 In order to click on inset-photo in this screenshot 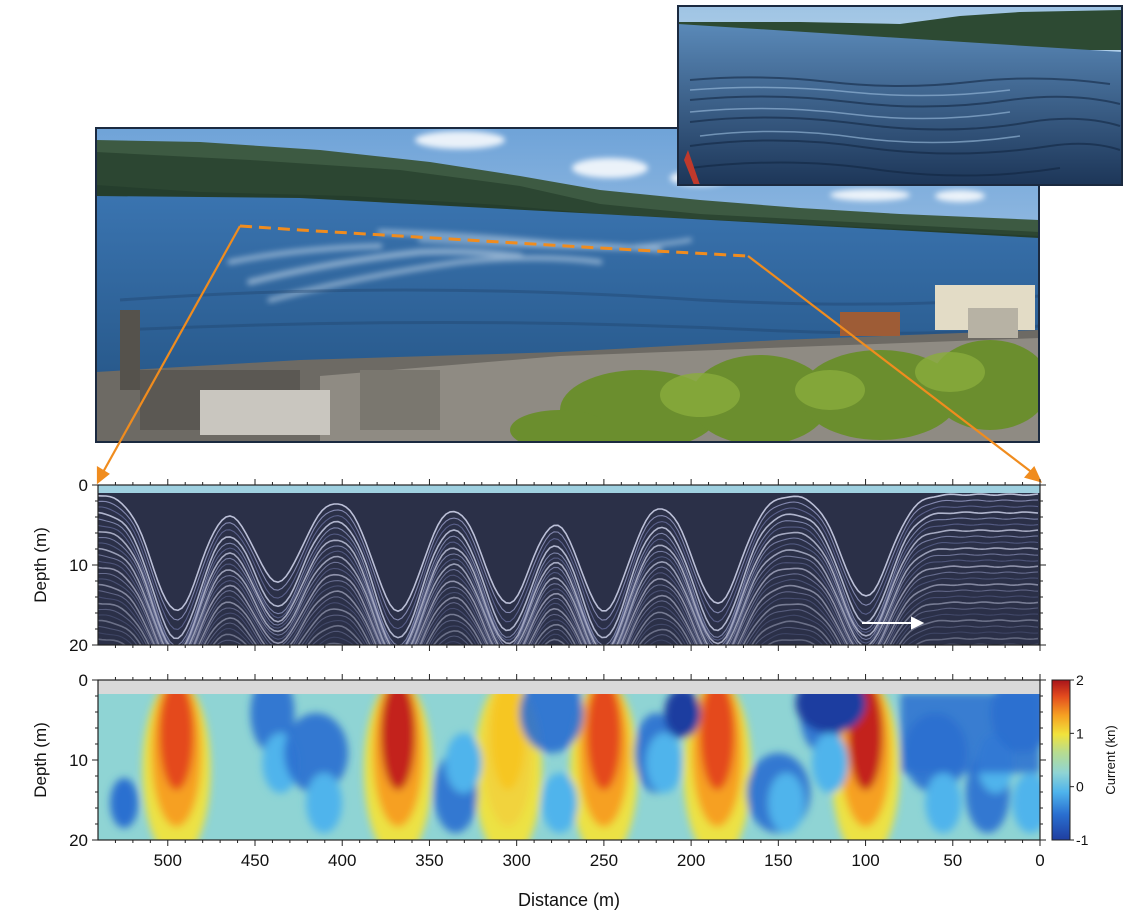, I will do `click(900, 95)`.